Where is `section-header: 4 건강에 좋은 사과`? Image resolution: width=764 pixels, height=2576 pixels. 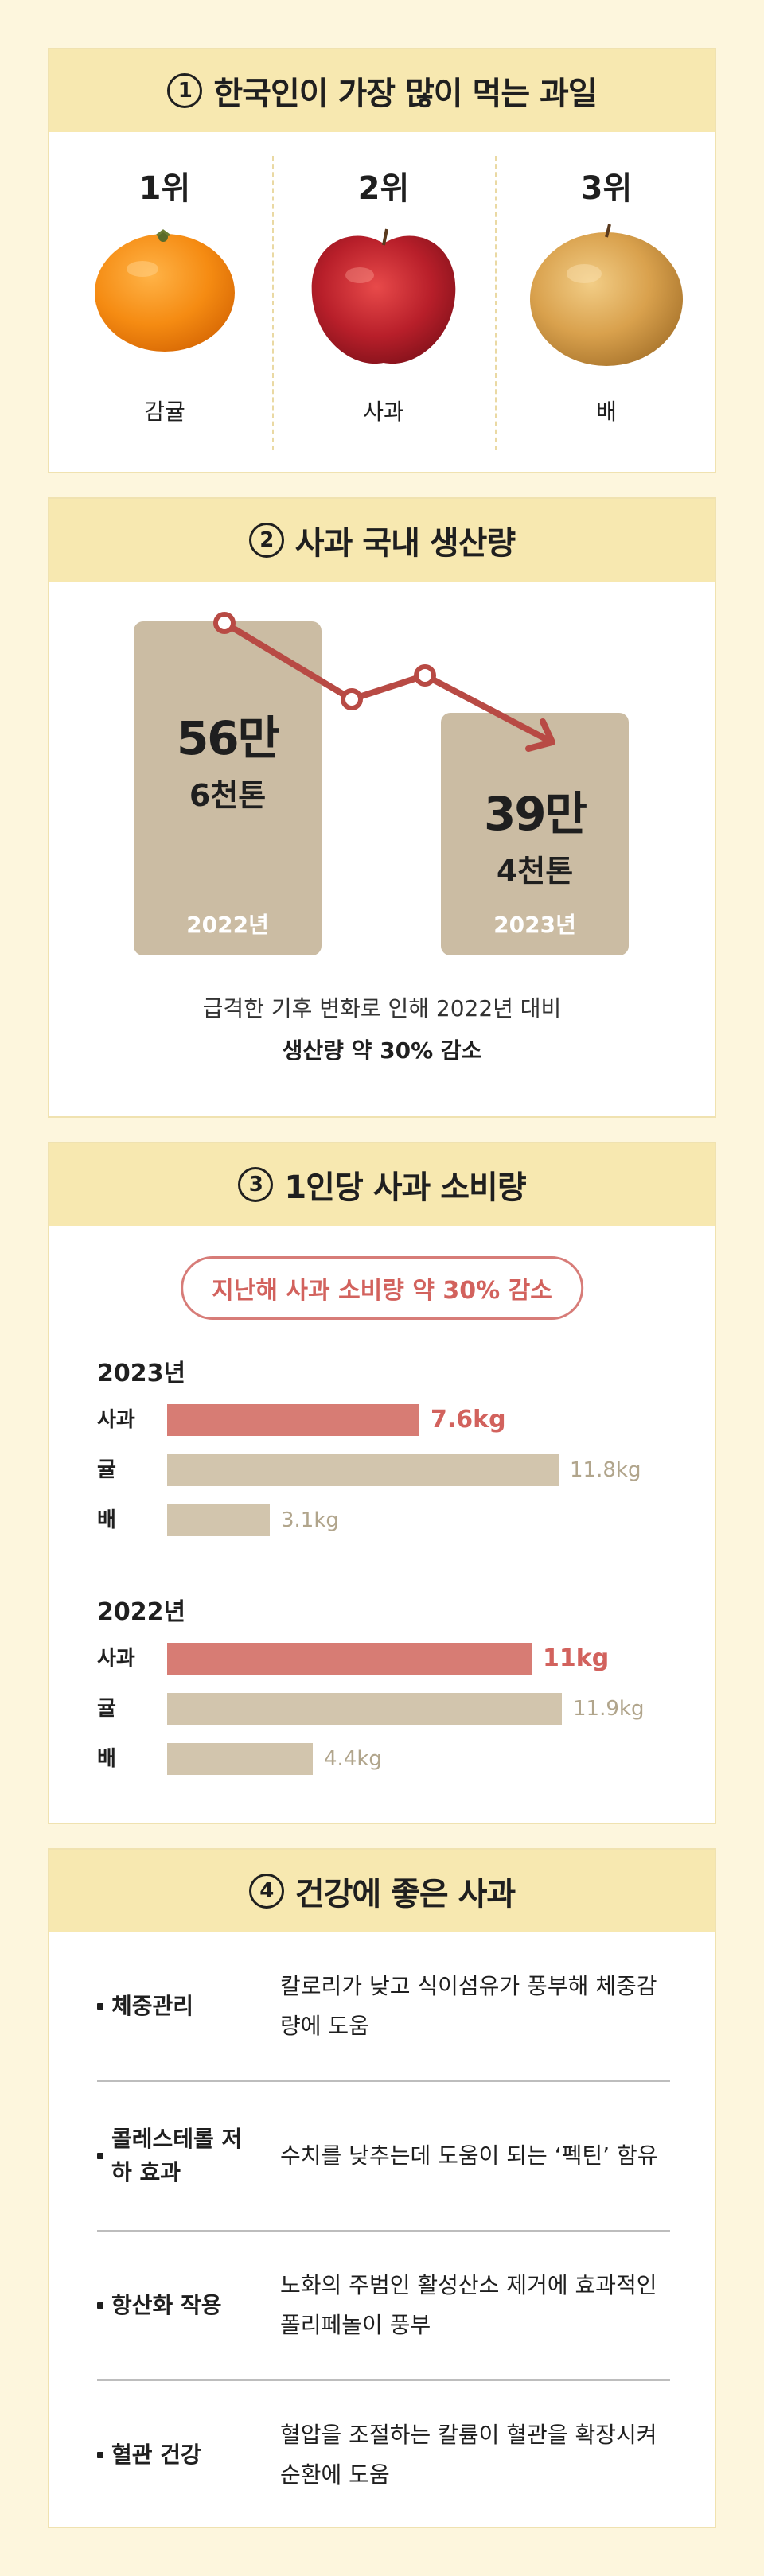
section-header: 4 건강에 좋은 사과 is located at coordinates (382, 1891).